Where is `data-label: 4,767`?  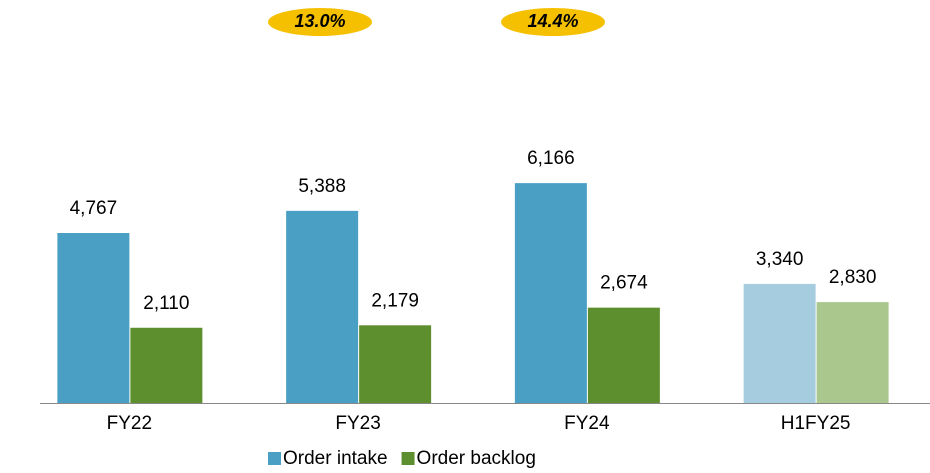 data-label: 4,767 is located at coordinates (94, 208).